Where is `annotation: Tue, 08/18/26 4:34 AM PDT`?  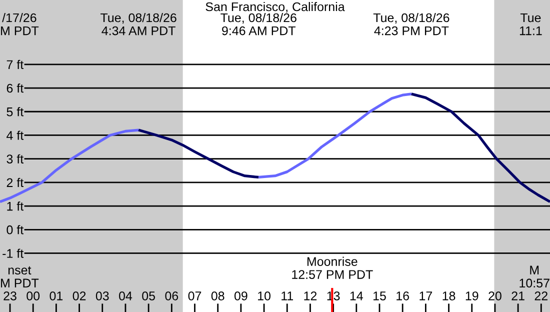
annotation: Tue, 08/18/26 4:34 AM PDT is located at coordinates (138, 24).